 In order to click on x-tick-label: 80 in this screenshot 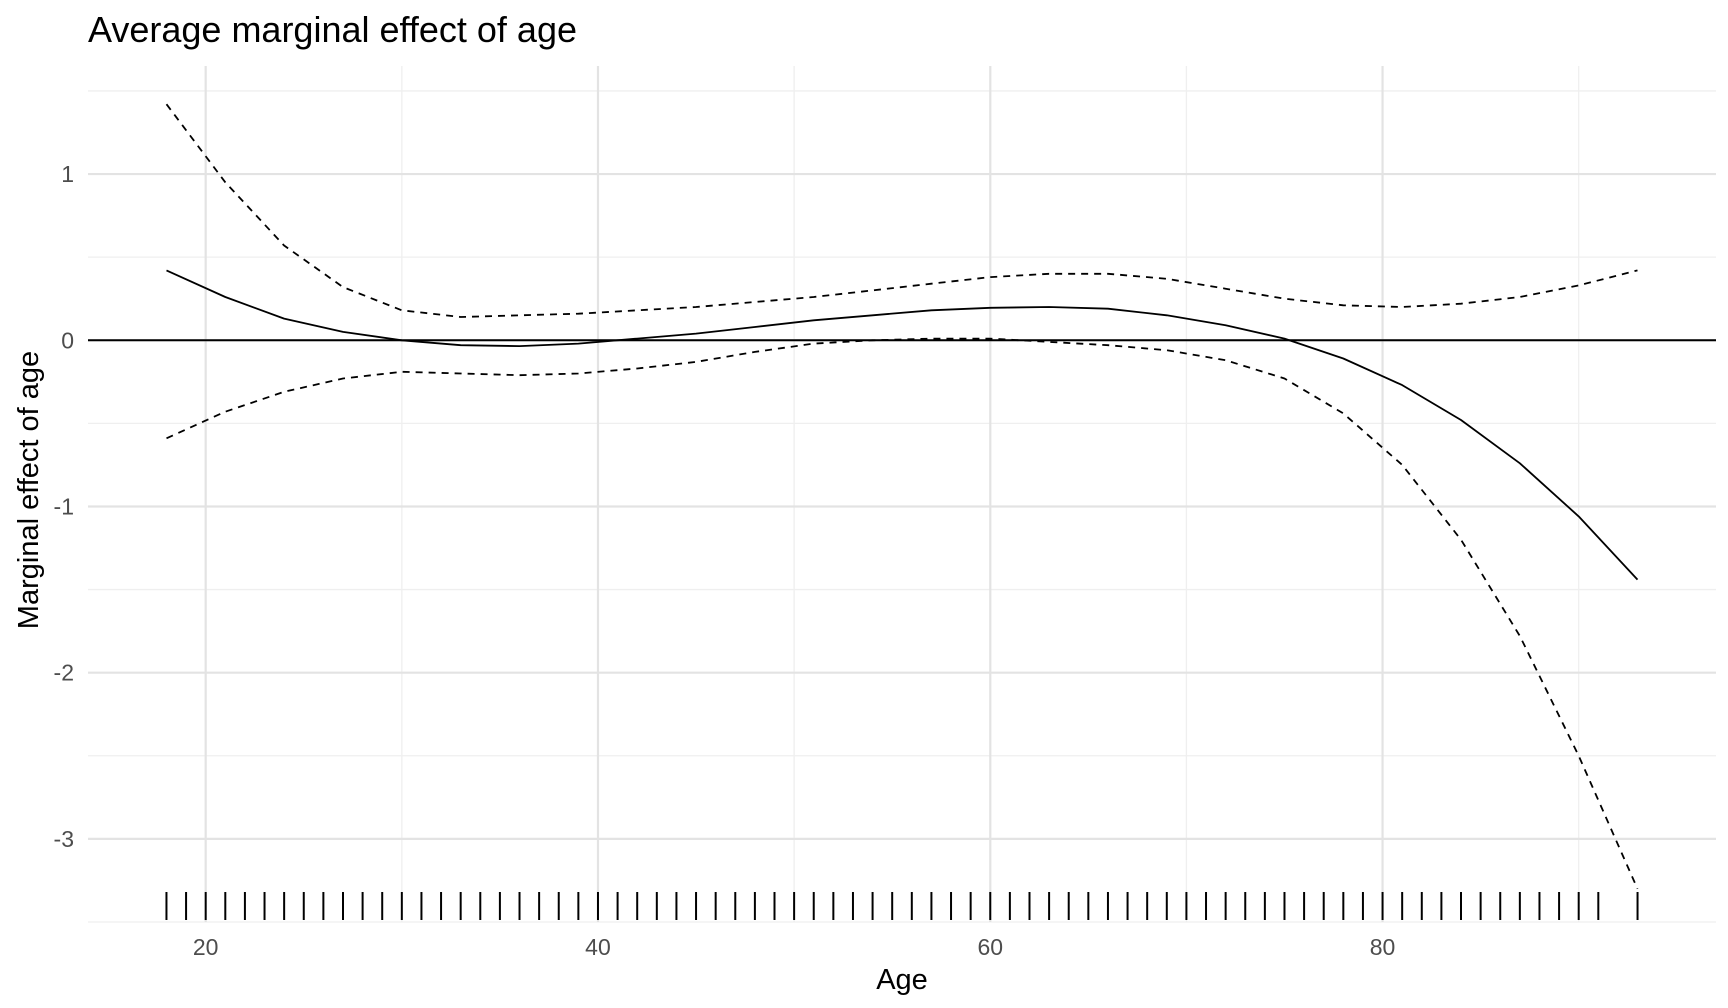, I will do `click(1383, 947)`.